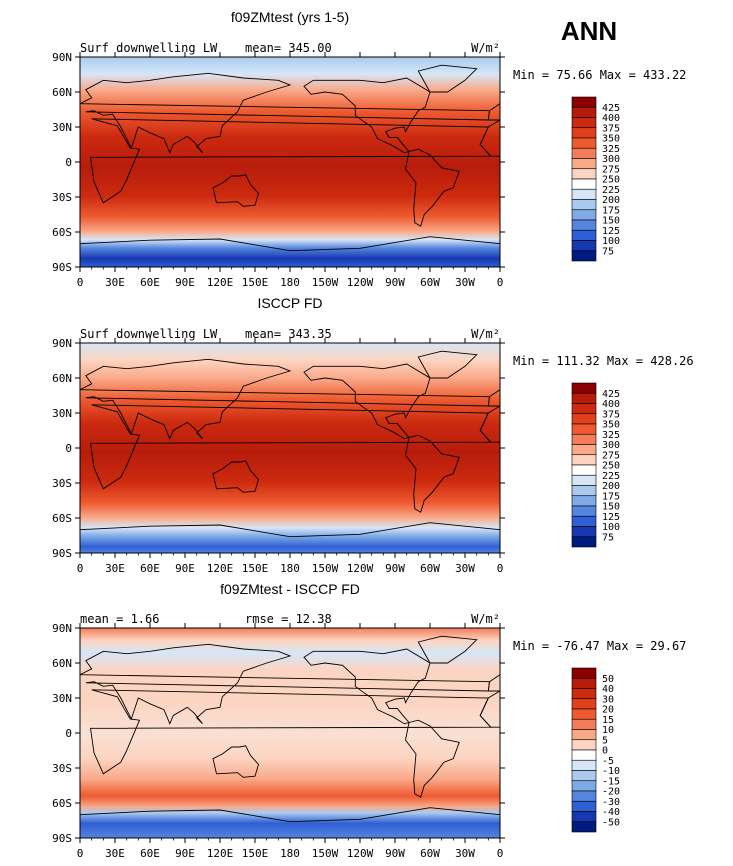  Describe the element at coordinates (611, 210) in the screenshot. I see `colorbar-level-label: 175` at that location.